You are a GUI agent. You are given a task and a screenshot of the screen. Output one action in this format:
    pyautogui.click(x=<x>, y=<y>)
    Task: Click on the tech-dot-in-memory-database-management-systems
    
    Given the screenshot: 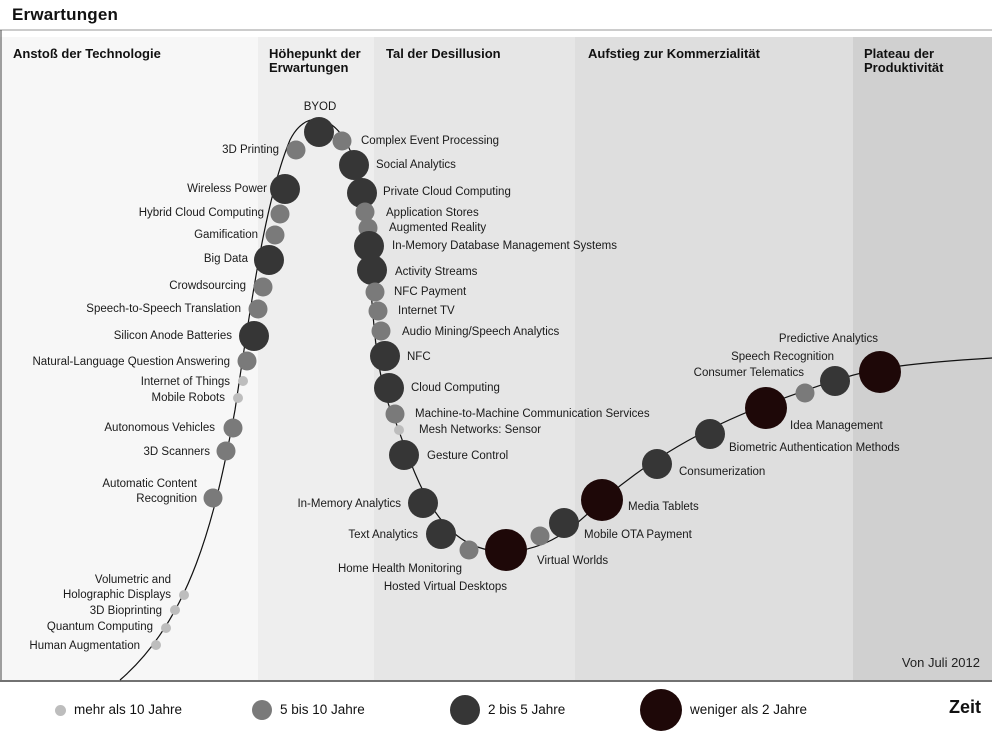 What is the action you would take?
    pyautogui.click(x=369, y=246)
    